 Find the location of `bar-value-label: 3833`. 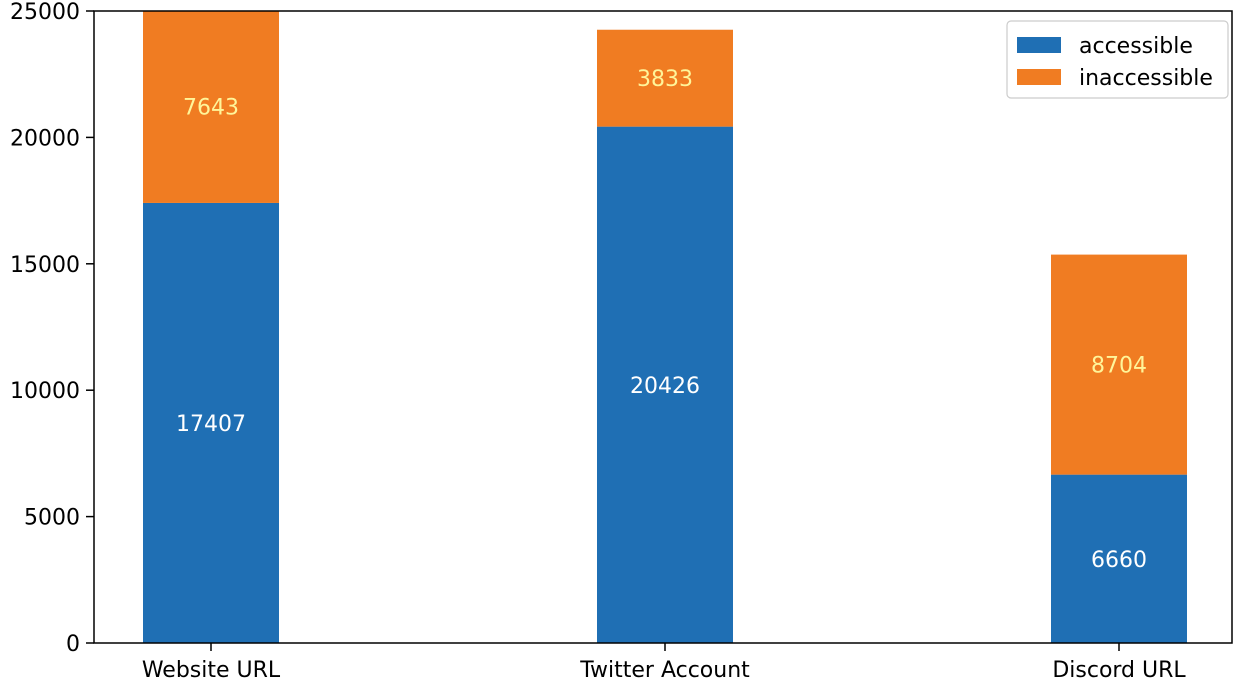

bar-value-label: 3833 is located at coordinates (665, 79).